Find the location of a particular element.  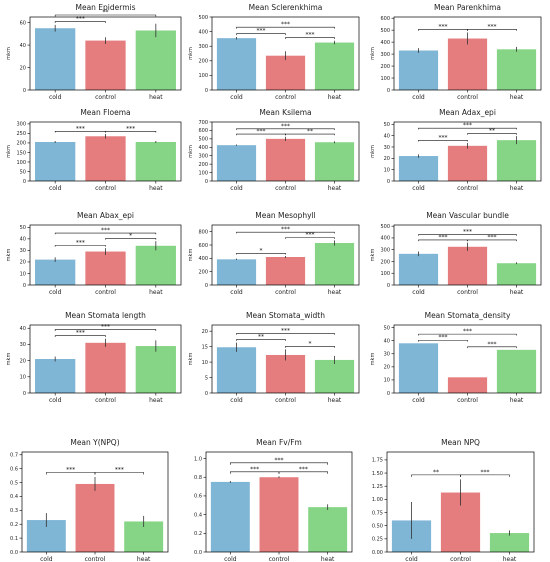

y-tick-label: 10 is located at coordinates (205, 363).